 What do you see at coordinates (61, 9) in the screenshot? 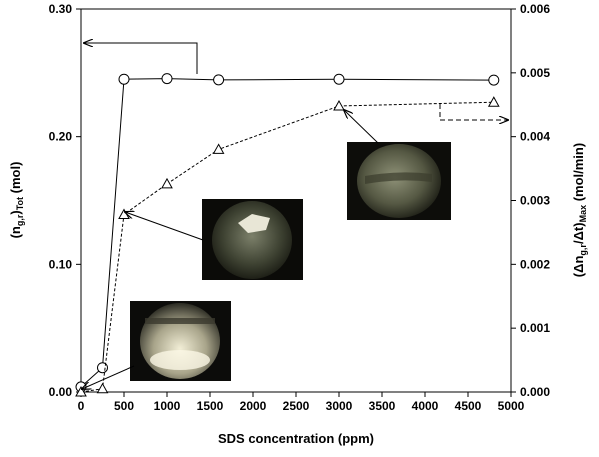
I see `y-left-tick-label: 0.30` at bounding box center [61, 9].